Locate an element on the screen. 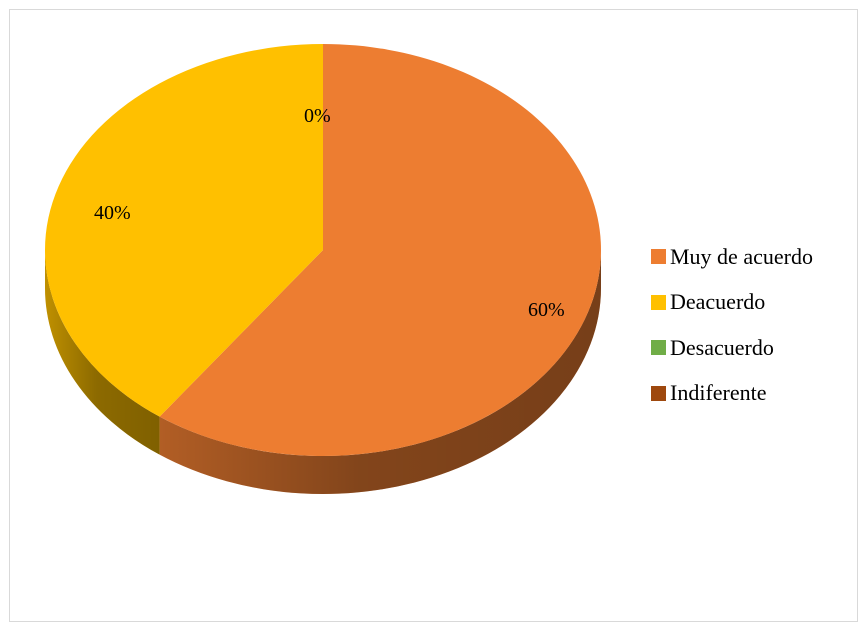 The height and width of the screenshot is (623, 859). legend-item-desacuerdo: Desacuerdo is located at coordinates (732, 348).